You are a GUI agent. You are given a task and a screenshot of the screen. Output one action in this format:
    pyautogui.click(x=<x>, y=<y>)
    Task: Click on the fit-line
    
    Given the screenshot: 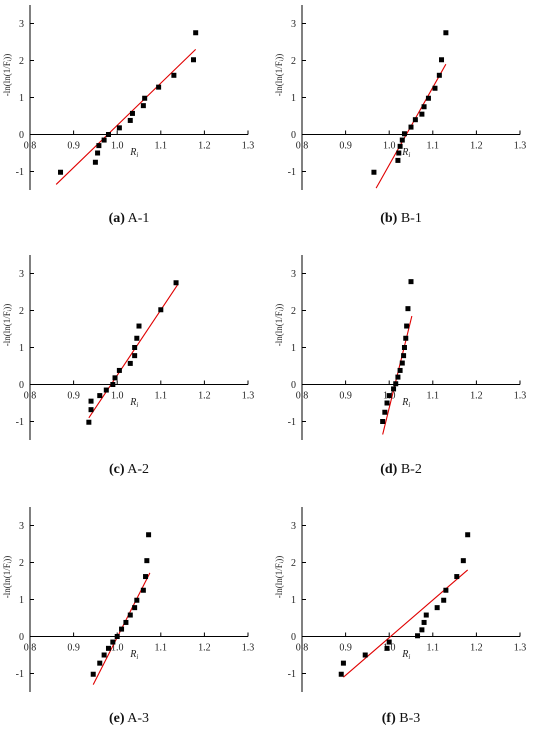 What is the action you would take?
    pyautogui.click(x=126, y=117)
    